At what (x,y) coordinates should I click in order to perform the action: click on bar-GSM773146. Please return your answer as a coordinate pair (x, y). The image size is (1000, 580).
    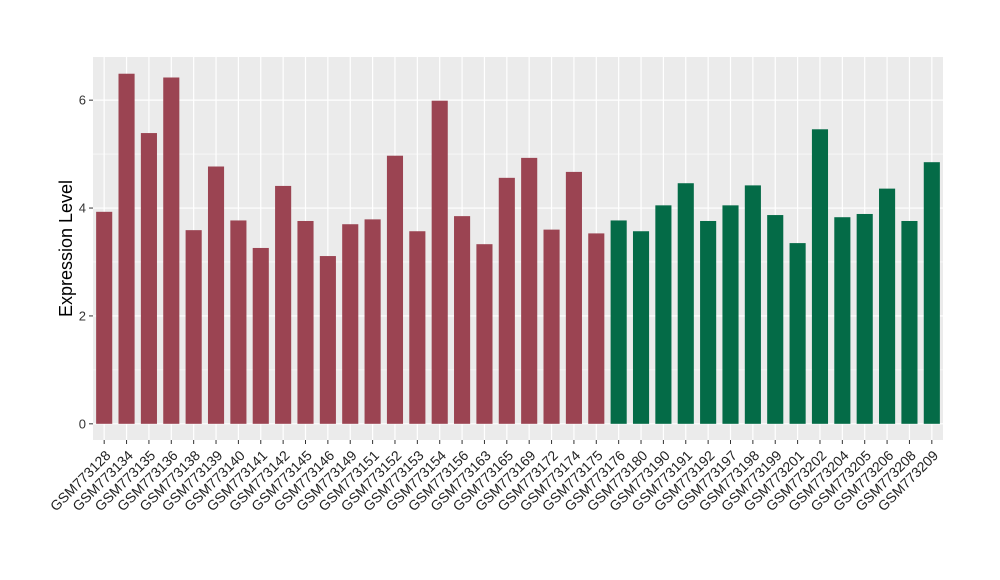
    Looking at the image, I should click on (327, 340).